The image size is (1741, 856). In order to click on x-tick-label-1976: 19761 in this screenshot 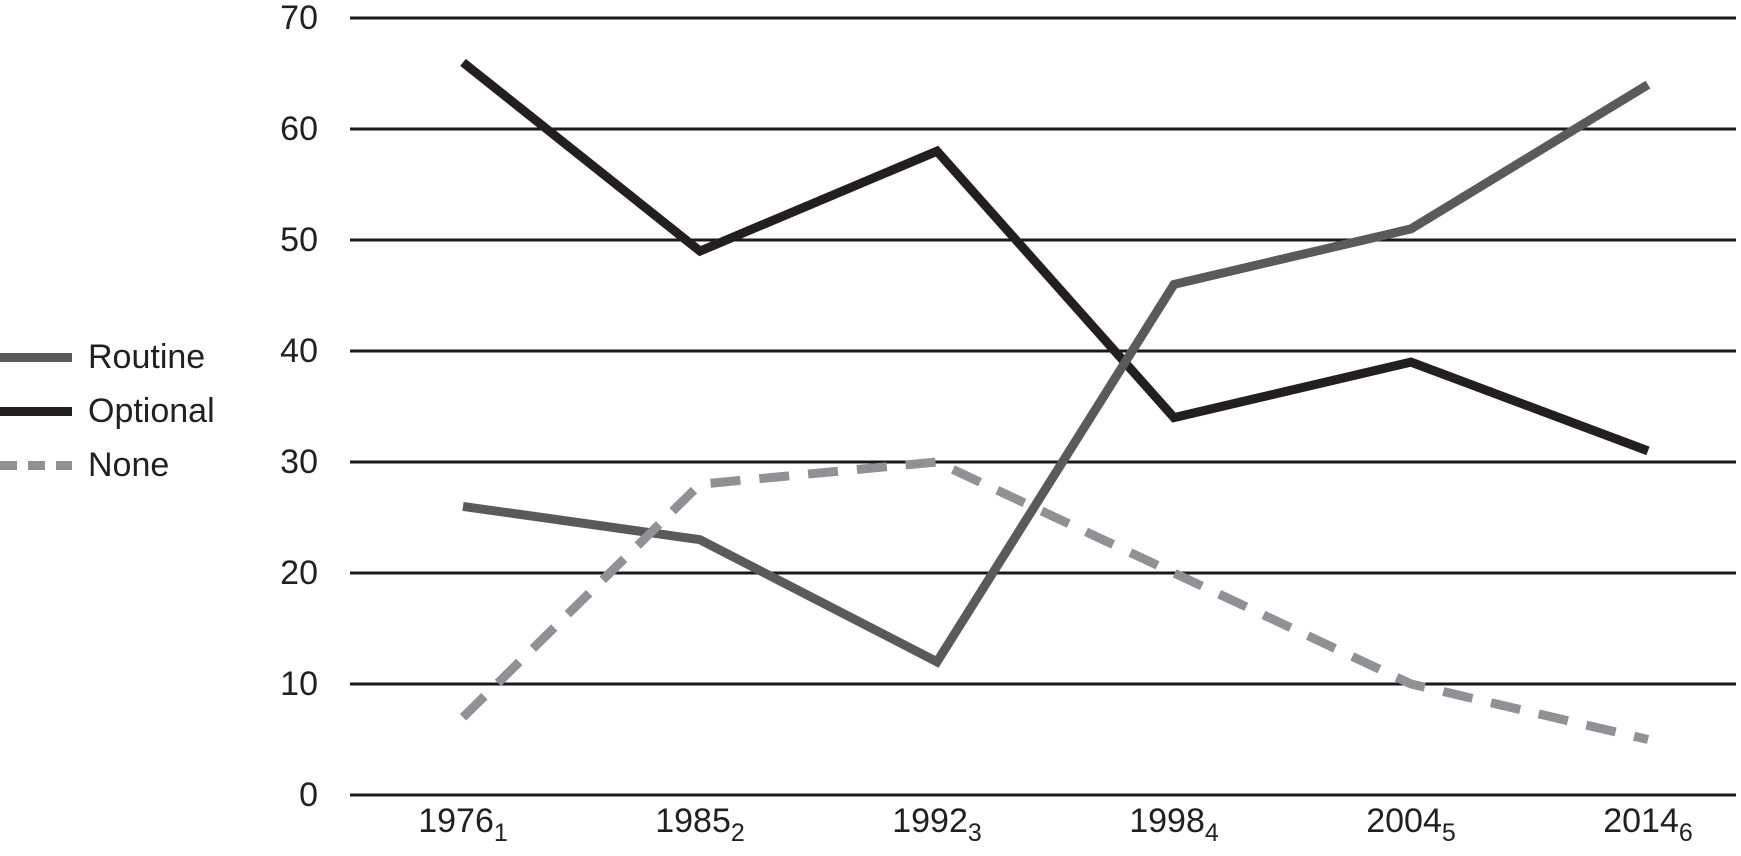, I will do `click(463, 824)`.